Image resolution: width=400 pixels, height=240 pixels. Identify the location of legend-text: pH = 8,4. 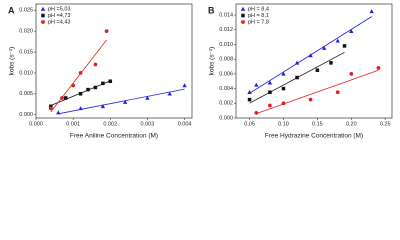
(258, 9).